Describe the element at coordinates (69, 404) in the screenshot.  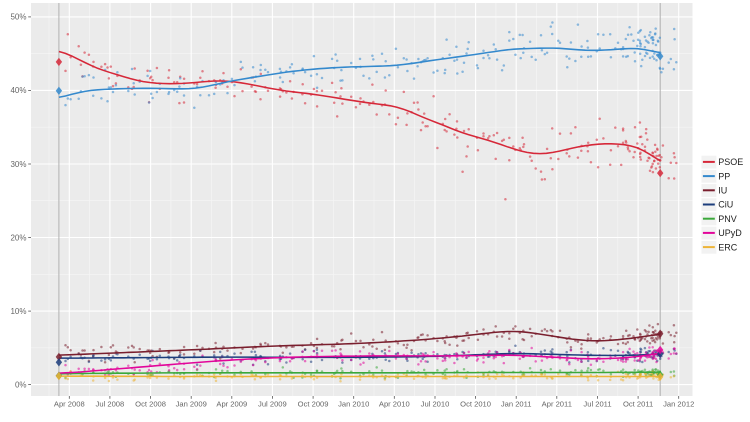
I see `svg-text: Apr 2008` at that location.